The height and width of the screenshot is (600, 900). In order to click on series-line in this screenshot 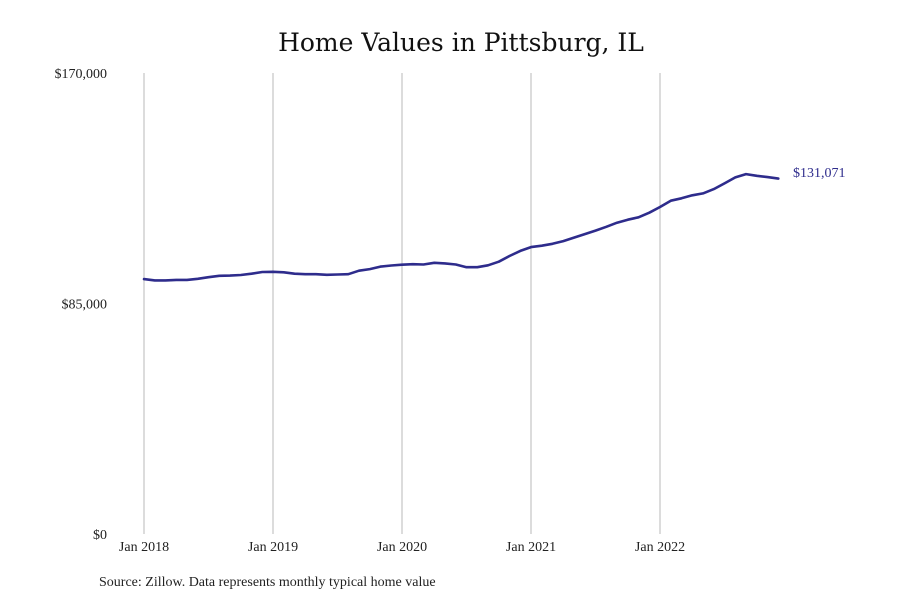, I will do `click(461, 227)`.